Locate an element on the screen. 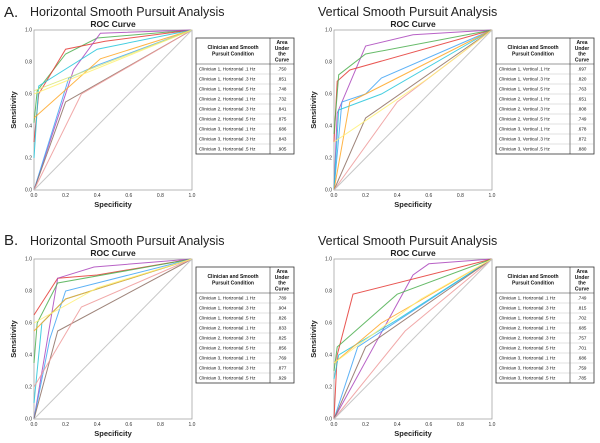 This screenshot has height=443, width=600. table-header-area: Area is located at coordinates (281, 43).